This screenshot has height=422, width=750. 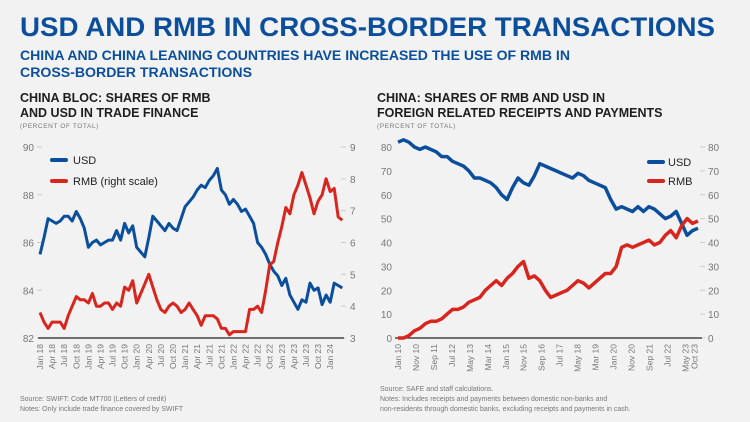 What do you see at coordinates (115, 98) in the screenshot?
I see `chart-title-line-1: CHINA BLOC: SHARES OF RMB` at bounding box center [115, 98].